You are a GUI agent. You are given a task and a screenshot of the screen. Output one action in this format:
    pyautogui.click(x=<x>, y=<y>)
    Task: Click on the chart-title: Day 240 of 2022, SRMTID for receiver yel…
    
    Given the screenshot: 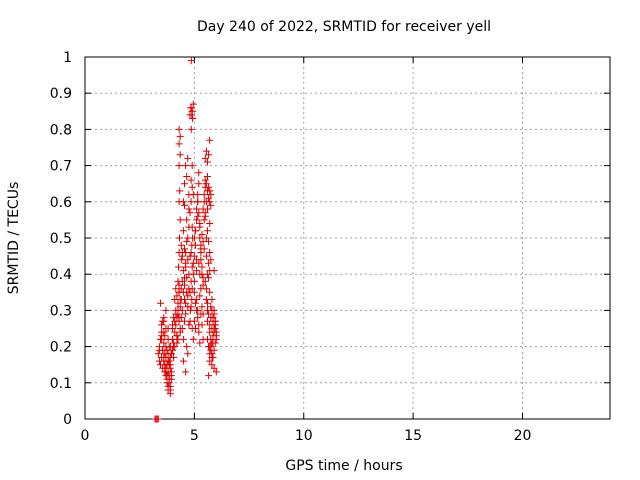 What is the action you would take?
    pyautogui.click(x=344, y=27)
    